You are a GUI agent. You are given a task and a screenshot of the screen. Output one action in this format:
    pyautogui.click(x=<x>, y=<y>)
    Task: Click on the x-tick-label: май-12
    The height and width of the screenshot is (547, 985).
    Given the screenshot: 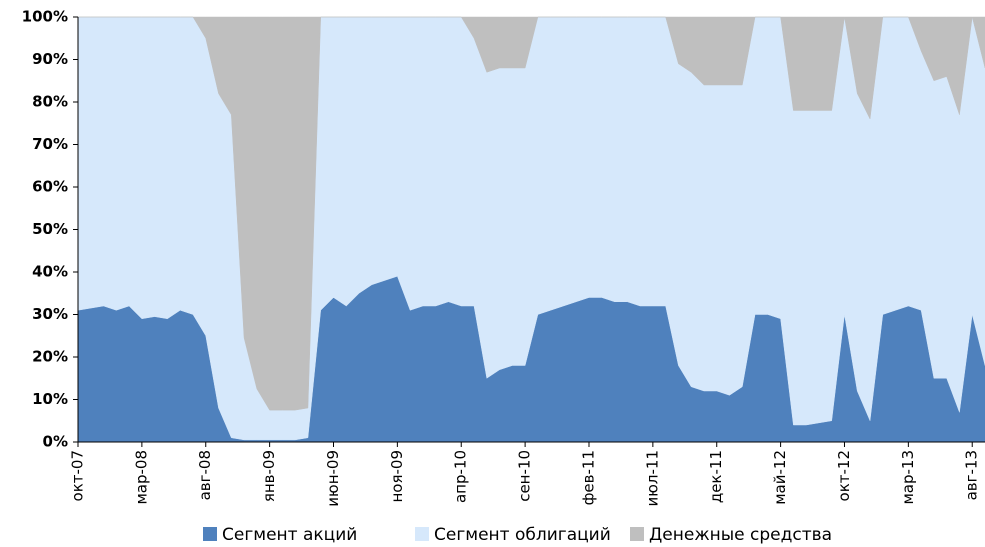 What is the action you would take?
    pyautogui.click(x=780, y=477)
    